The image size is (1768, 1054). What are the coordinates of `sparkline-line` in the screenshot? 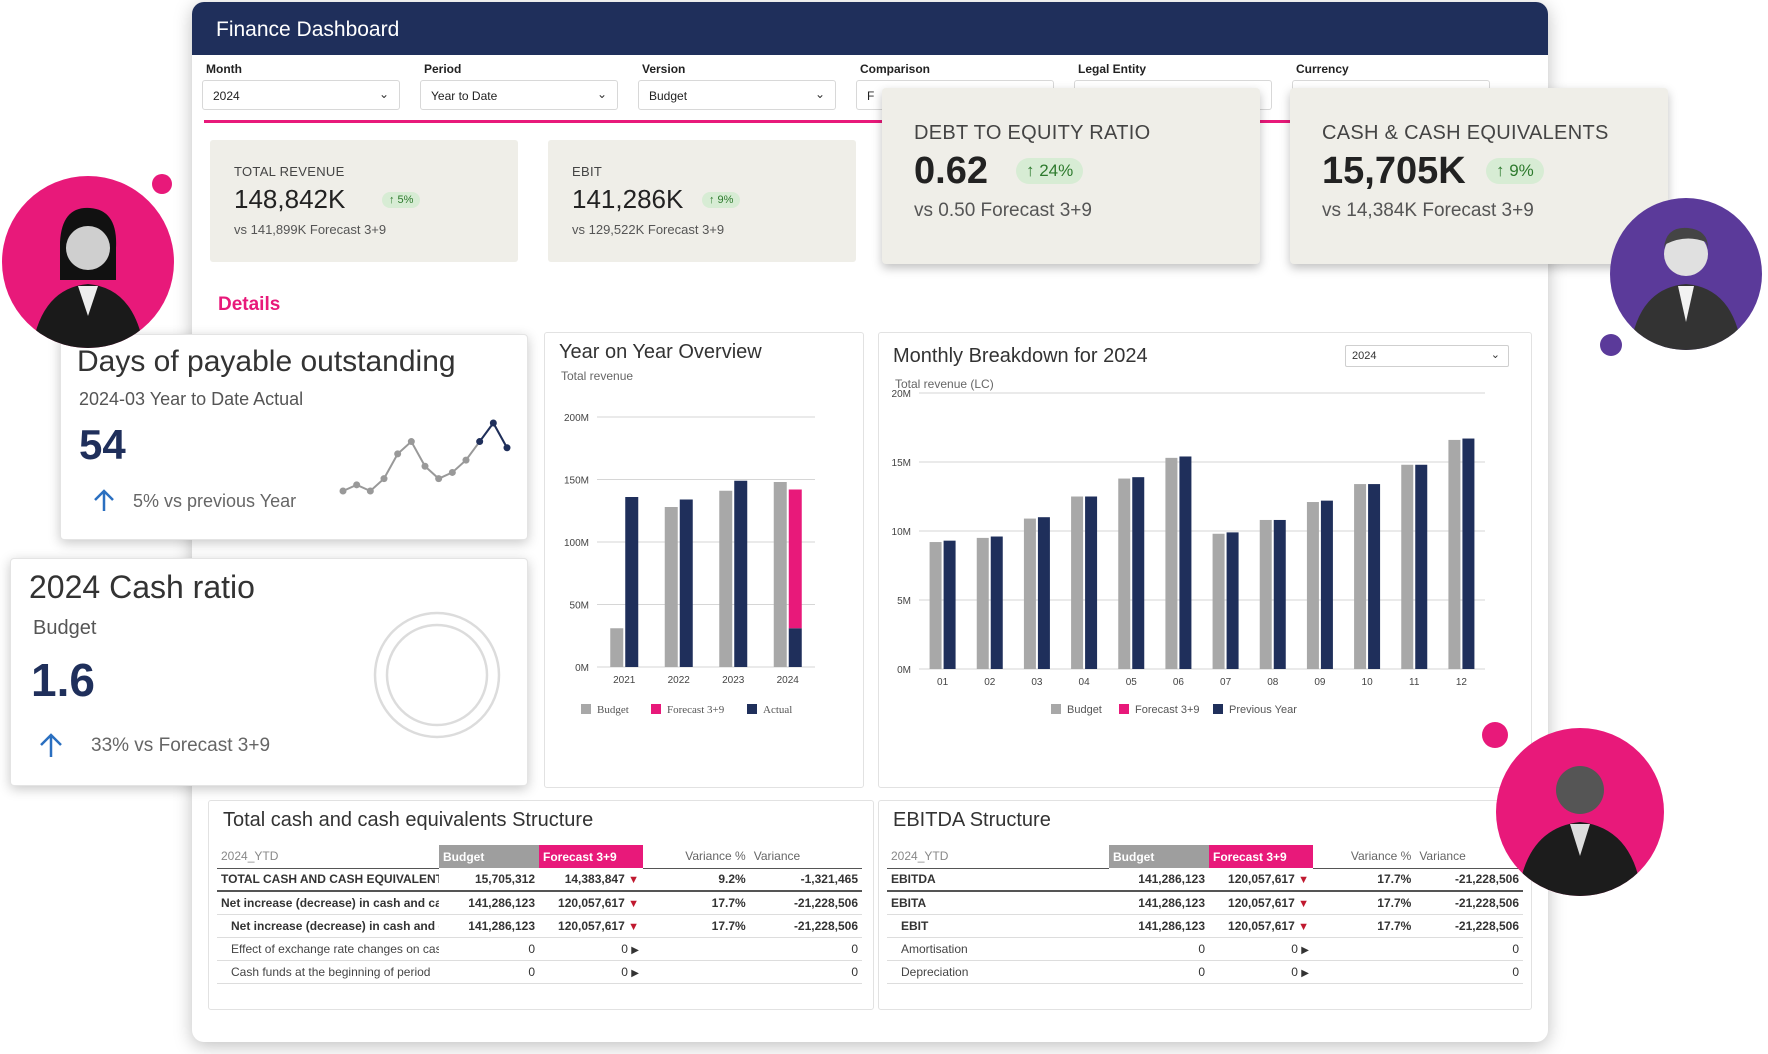 It's located at (425, 457).